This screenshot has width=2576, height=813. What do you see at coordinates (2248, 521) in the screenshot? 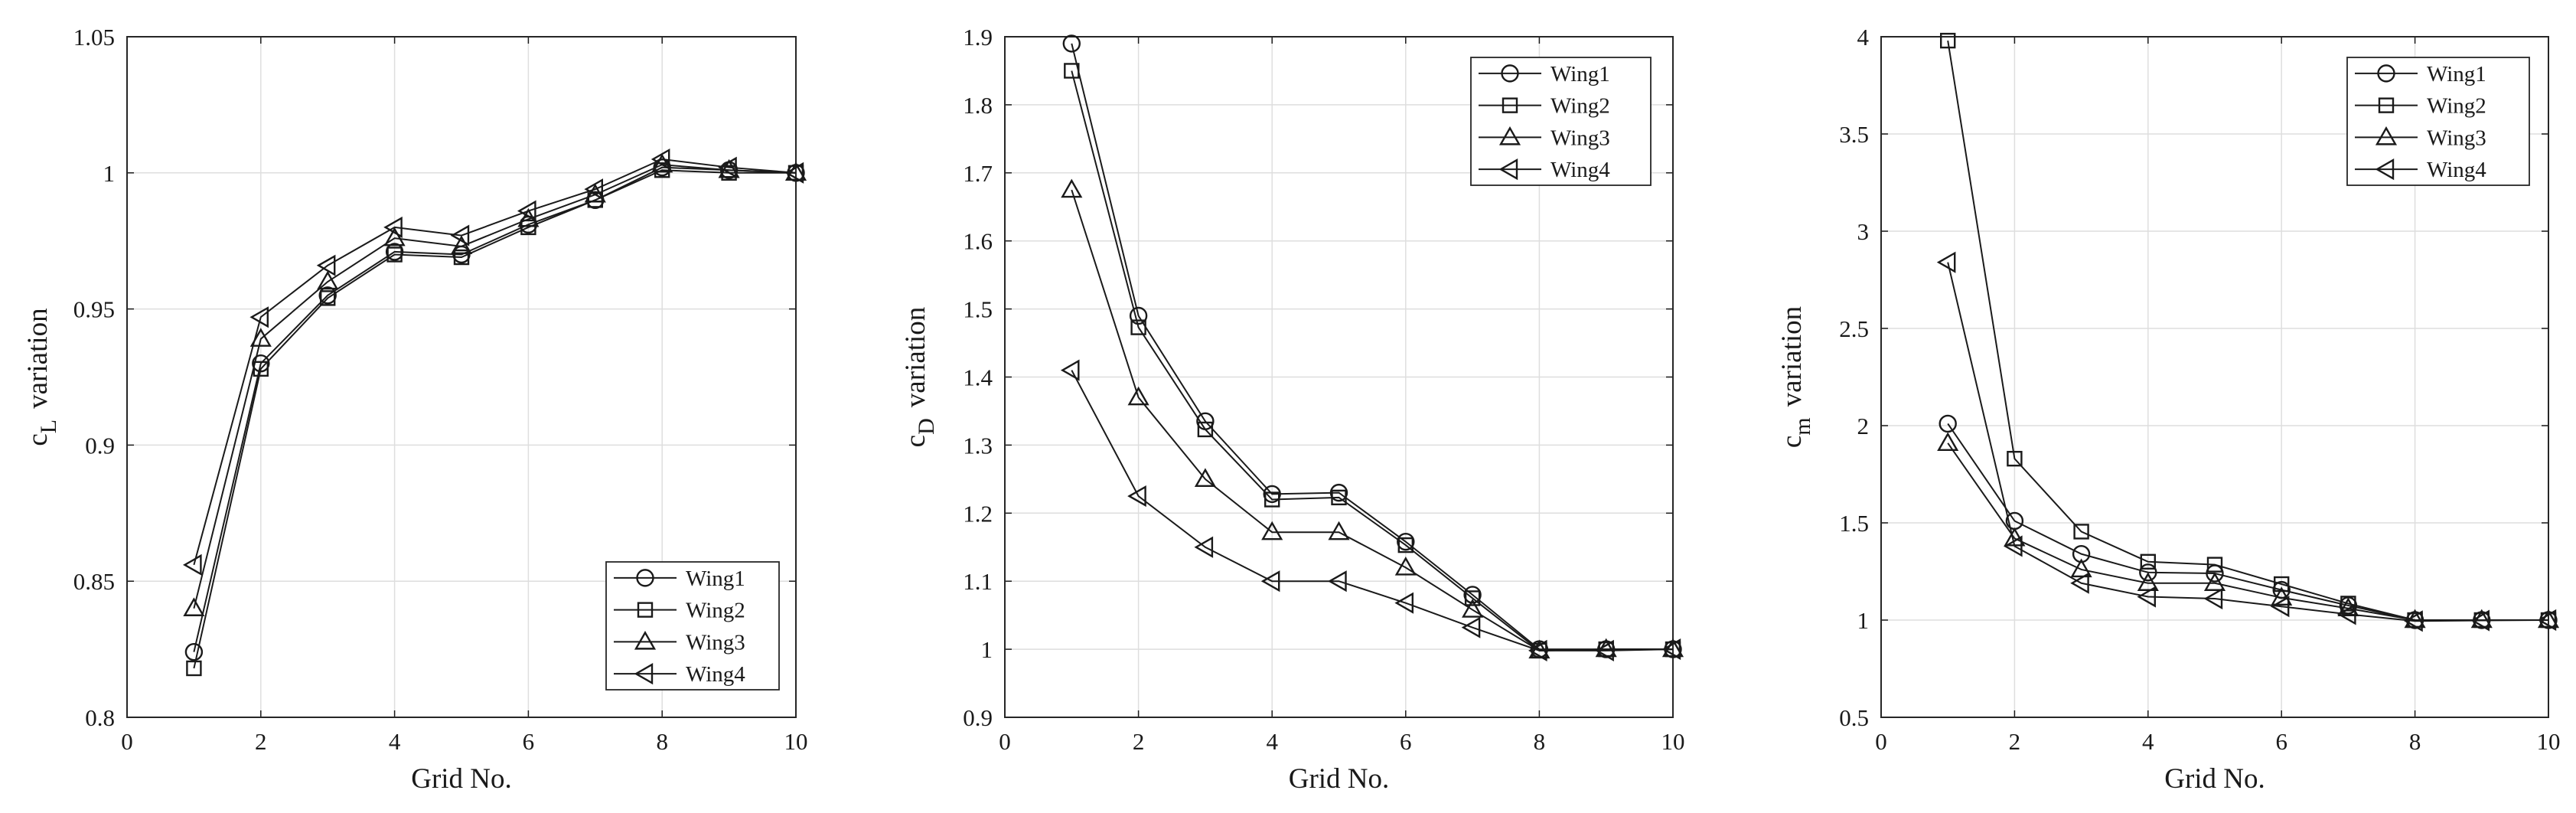
I see `series-wing1` at bounding box center [2248, 521].